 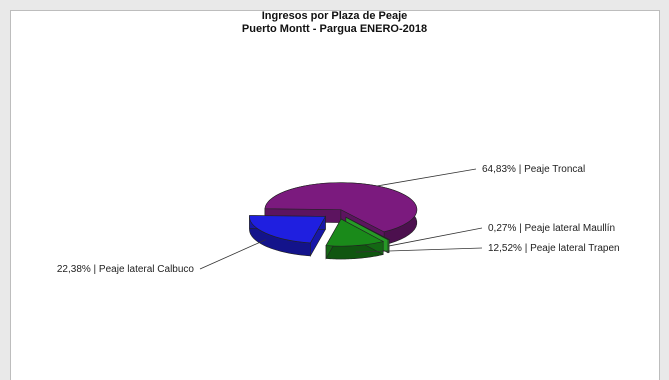 I want to click on slice-label: 22,38% | Peaje lateral Calbuco, so click(x=126, y=269).